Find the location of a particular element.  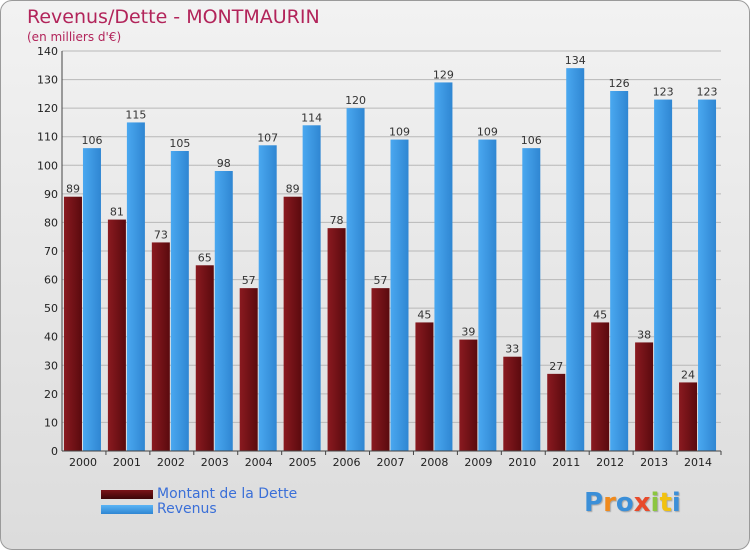

y-tick-label: 90 is located at coordinates (51, 194).